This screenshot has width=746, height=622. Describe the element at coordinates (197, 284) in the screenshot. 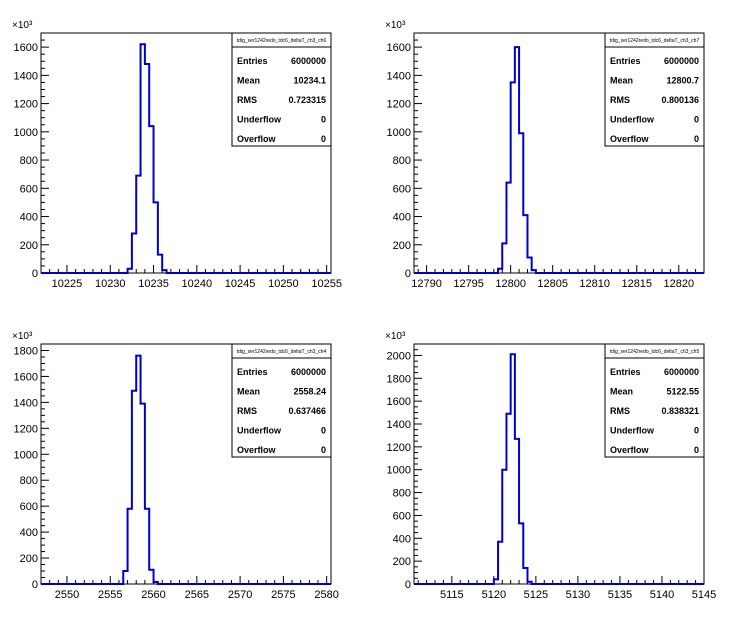

I see `x-tick-label: 10240` at that location.